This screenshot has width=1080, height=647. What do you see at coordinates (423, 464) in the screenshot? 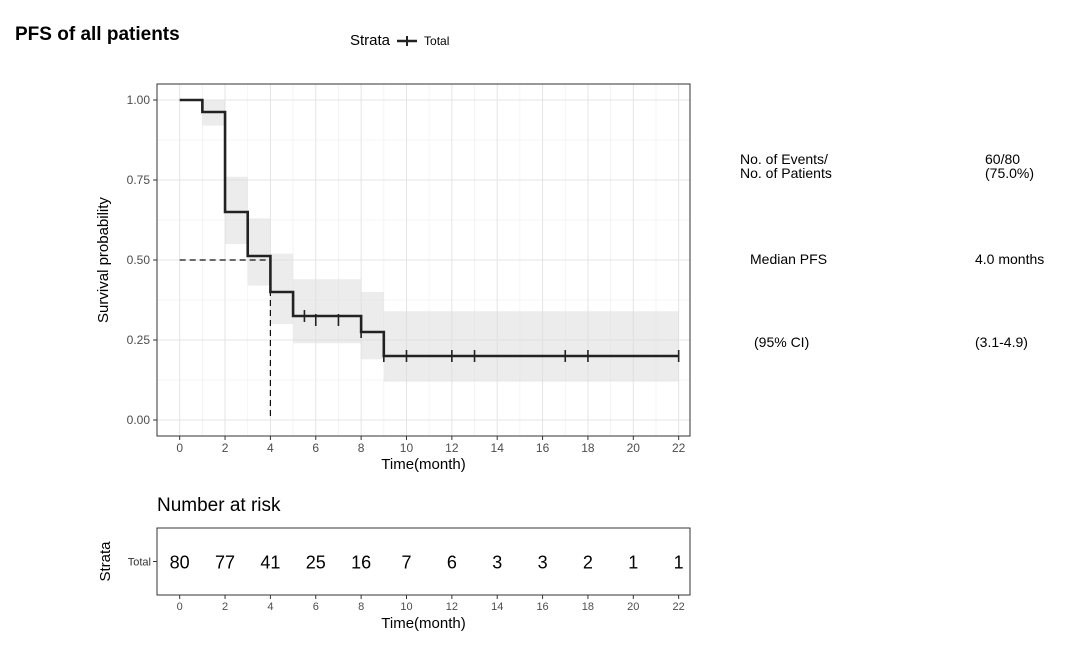
I see `x-axis-title: Time(month)` at bounding box center [423, 464].